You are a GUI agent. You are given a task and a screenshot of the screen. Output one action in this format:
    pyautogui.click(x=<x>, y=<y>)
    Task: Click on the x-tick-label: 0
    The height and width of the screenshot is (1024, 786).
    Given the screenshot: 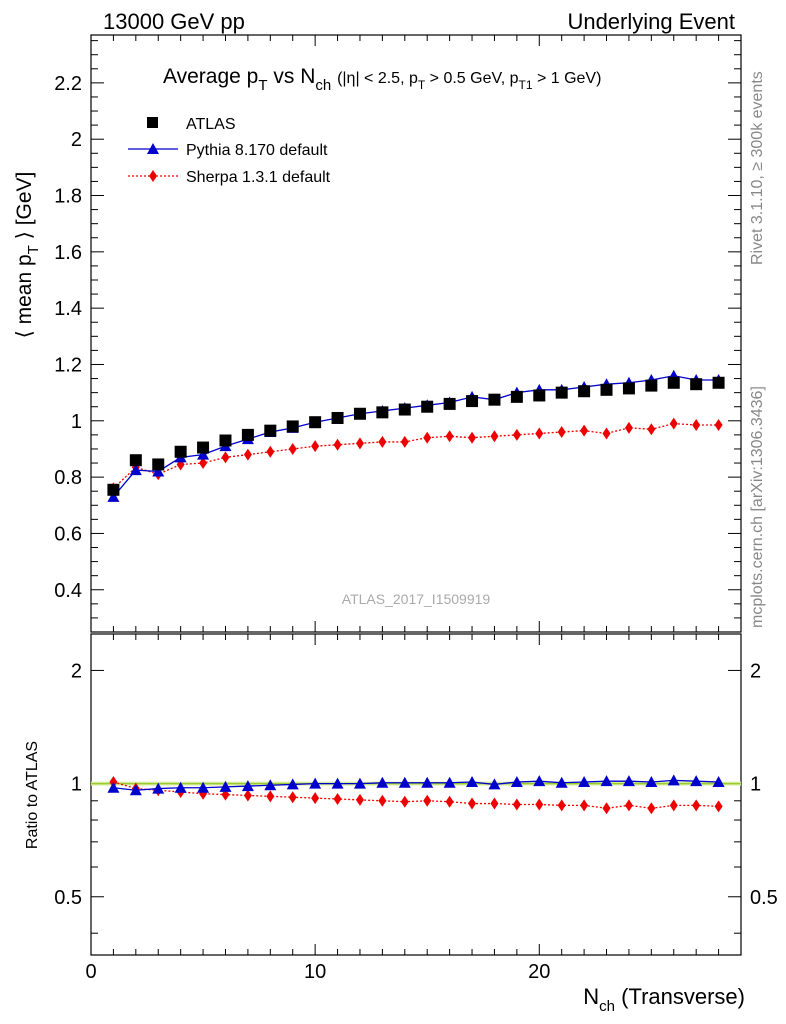 What is the action you would take?
    pyautogui.click(x=90, y=972)
    